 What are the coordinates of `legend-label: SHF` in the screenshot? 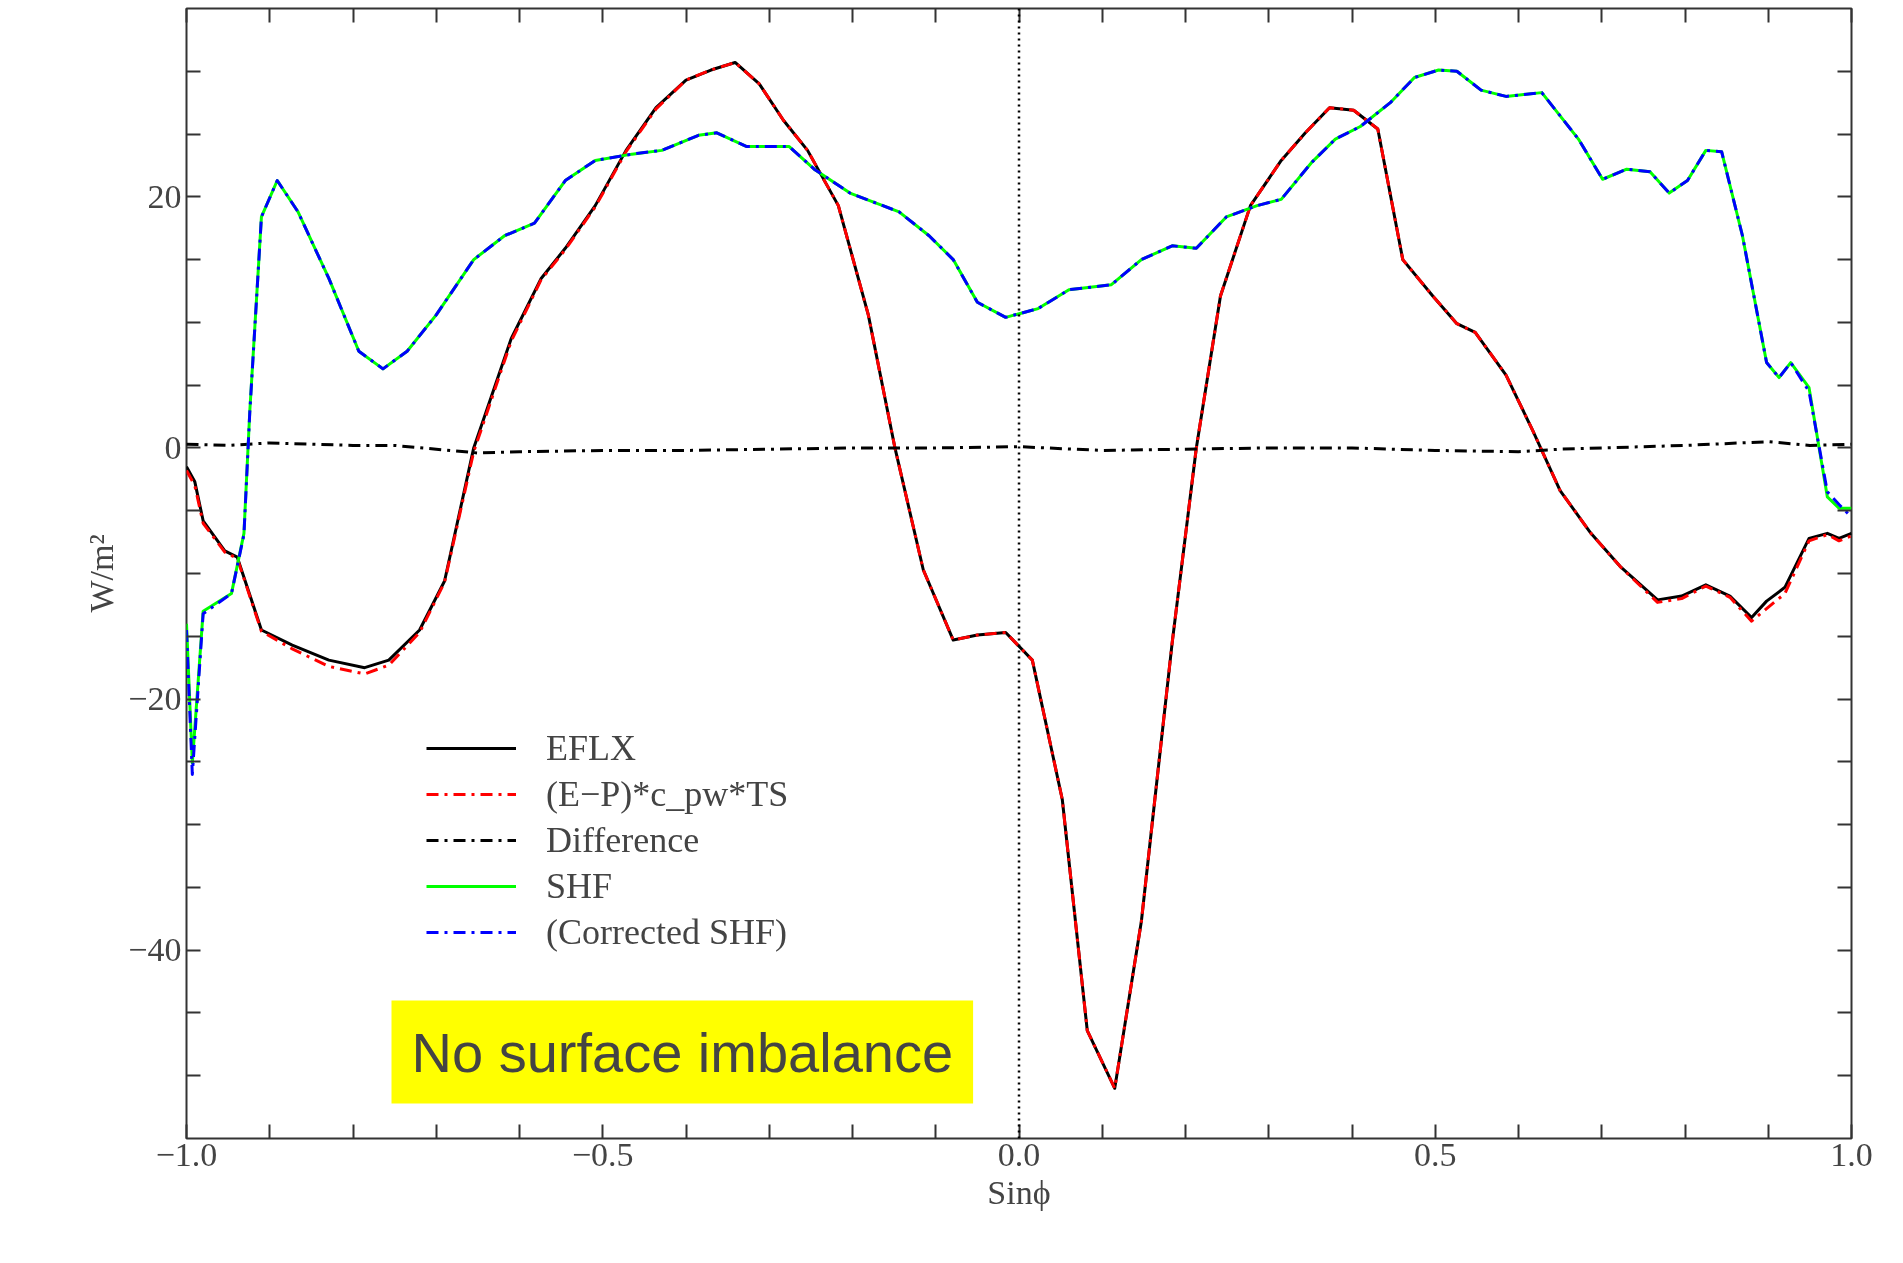 It's located at (579, 886).